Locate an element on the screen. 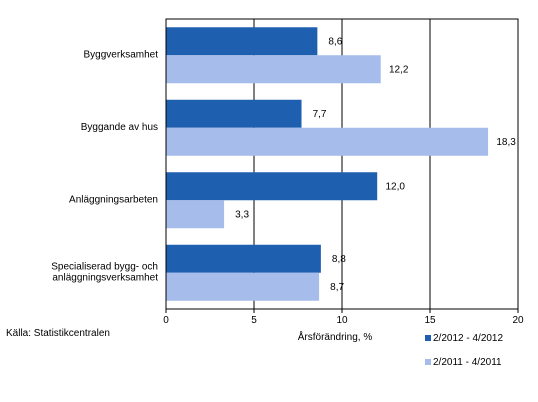 The image size is (538, 402). source-note: Källa: Statistikcentralen is located at coordinates (58, 333).